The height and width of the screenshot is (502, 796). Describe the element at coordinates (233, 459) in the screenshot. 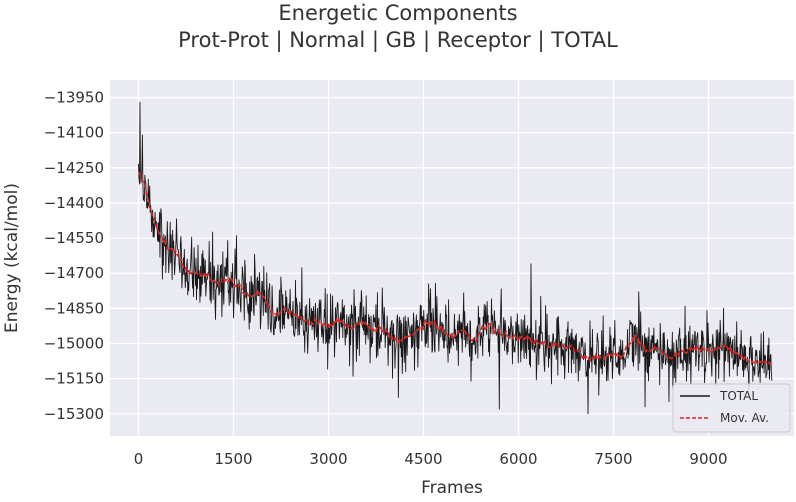

I see `x-tick-label: 1500` at that location.